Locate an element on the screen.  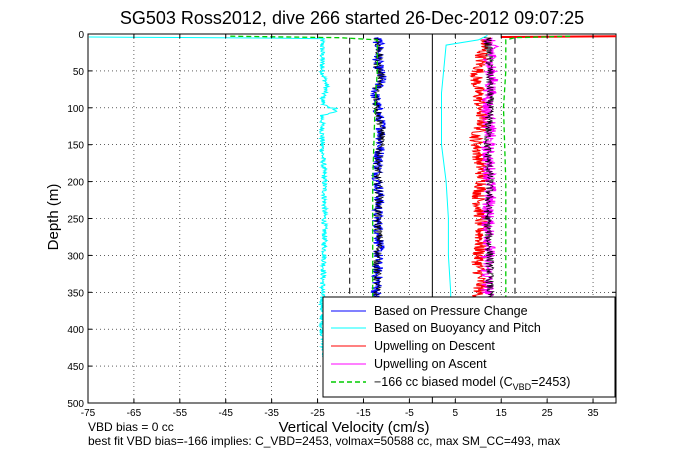
y-axis-label: Depth (m) is located at coordinates (53, 217).